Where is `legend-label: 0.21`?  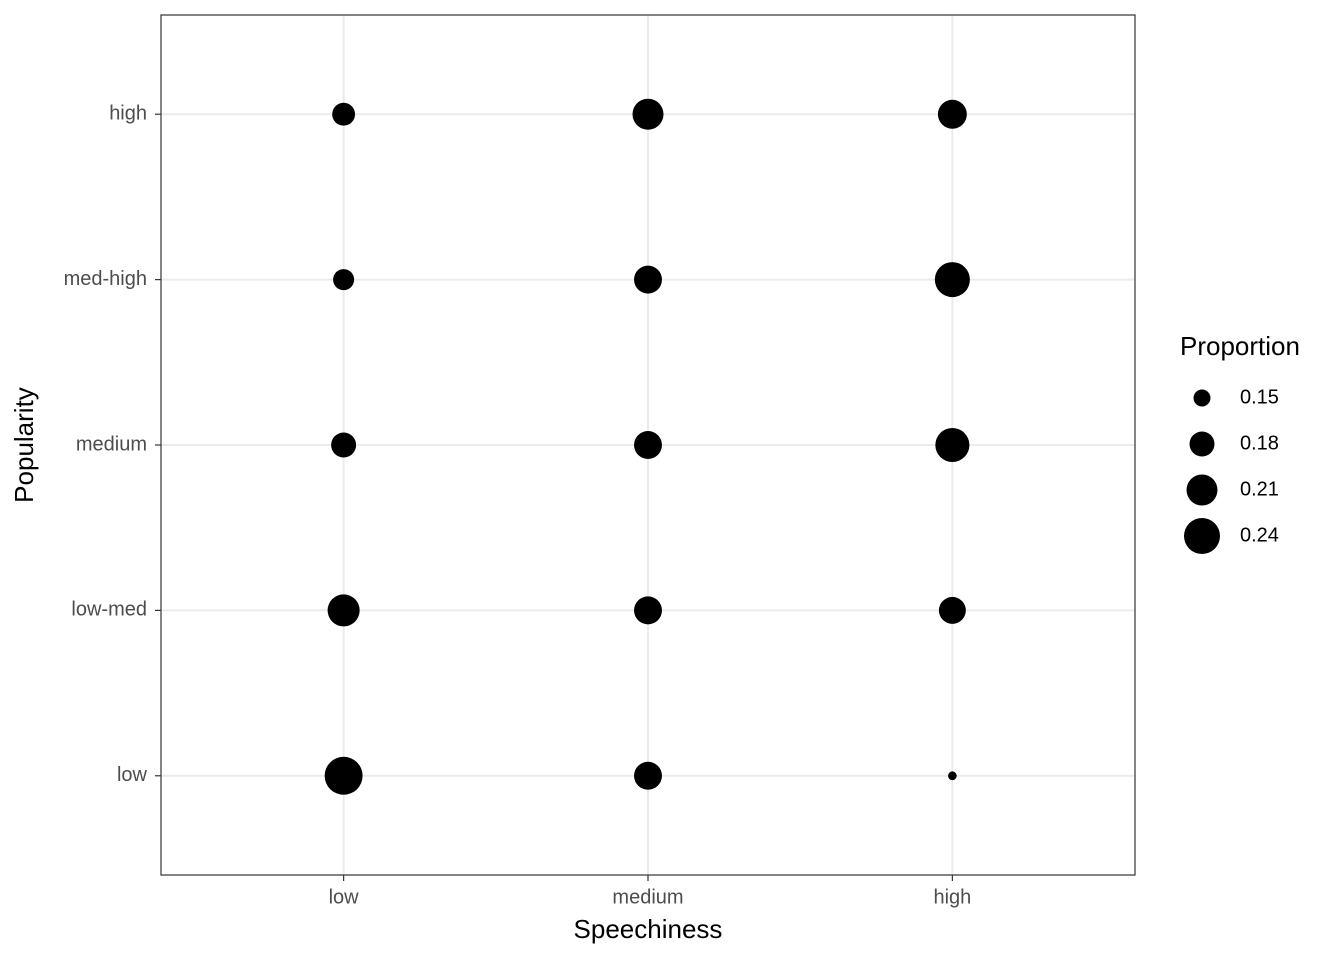 legend-label: 0.21 is located at coordinates (1259, 489).